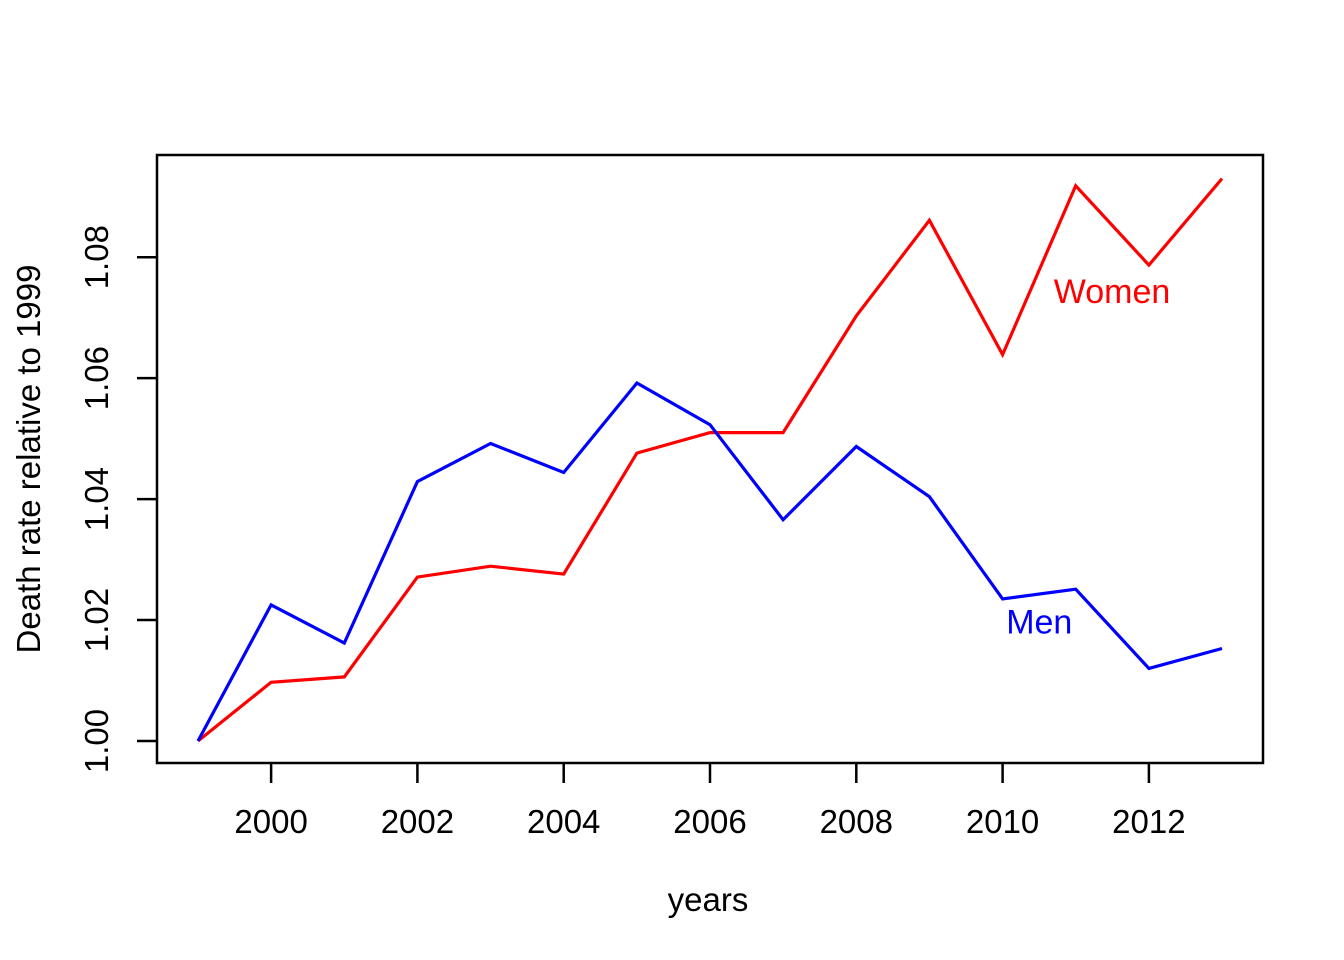 The height and width of the screenshot is (960, 1344). I want to click on x-tick-label: 2004, so click(563, 821).